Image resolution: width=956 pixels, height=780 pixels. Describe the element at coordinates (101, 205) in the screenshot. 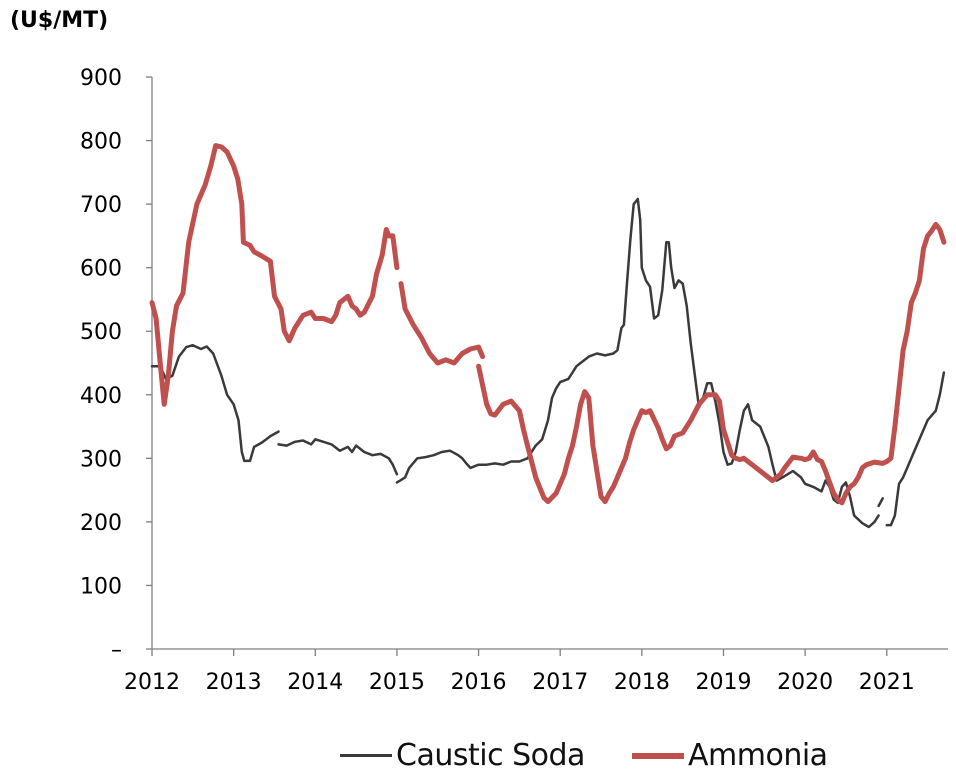

I see `y-tick-label: 700` at that location.